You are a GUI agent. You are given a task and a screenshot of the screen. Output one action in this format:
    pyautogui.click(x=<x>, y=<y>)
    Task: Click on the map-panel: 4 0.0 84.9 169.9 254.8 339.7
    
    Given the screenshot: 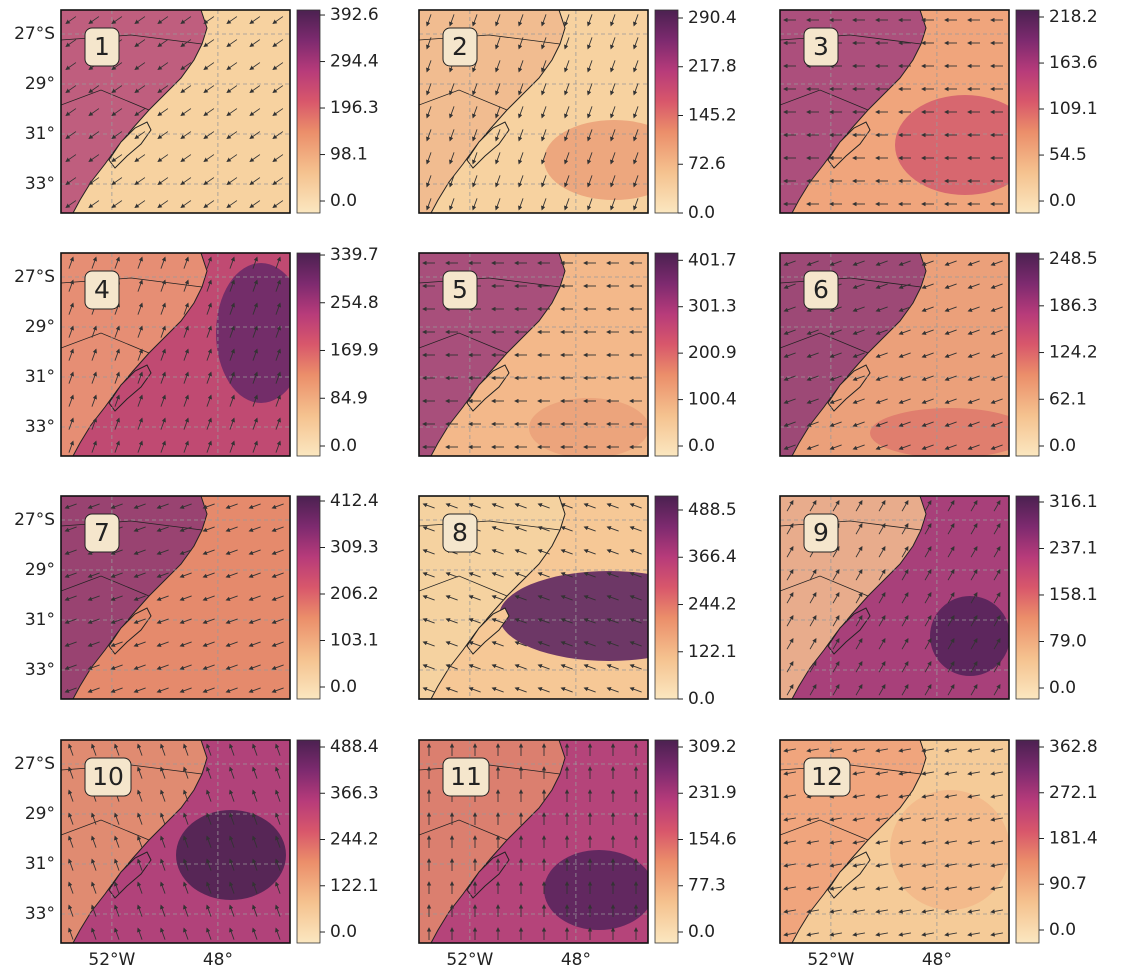 What is the action you would take?
    pyautogui.click(x=219, y=351)
    